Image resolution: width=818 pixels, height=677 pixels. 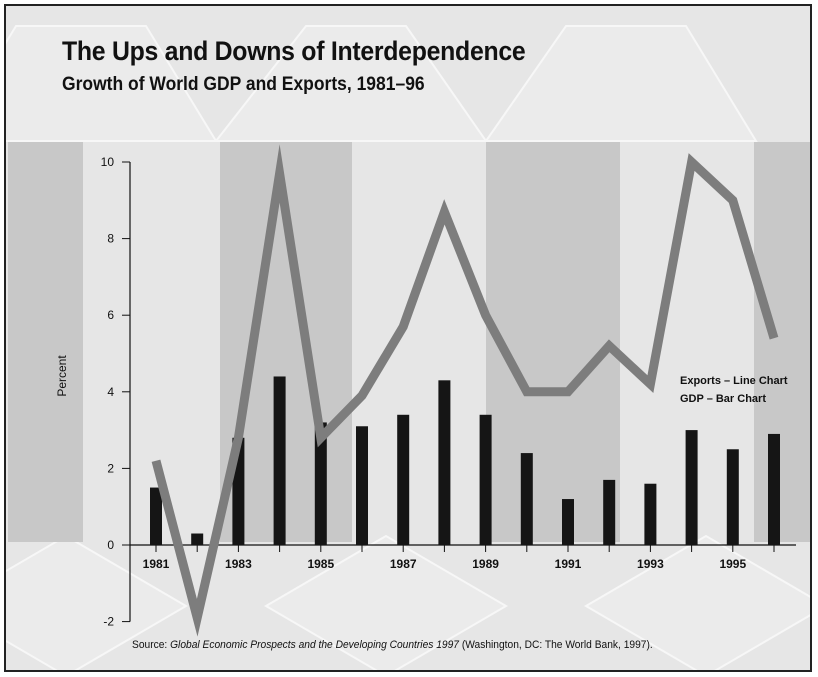 What do you see at coordinates (320, 564) in the screenshot?
I see `x-tick-label: 1985` at bounding box center [320, 564].